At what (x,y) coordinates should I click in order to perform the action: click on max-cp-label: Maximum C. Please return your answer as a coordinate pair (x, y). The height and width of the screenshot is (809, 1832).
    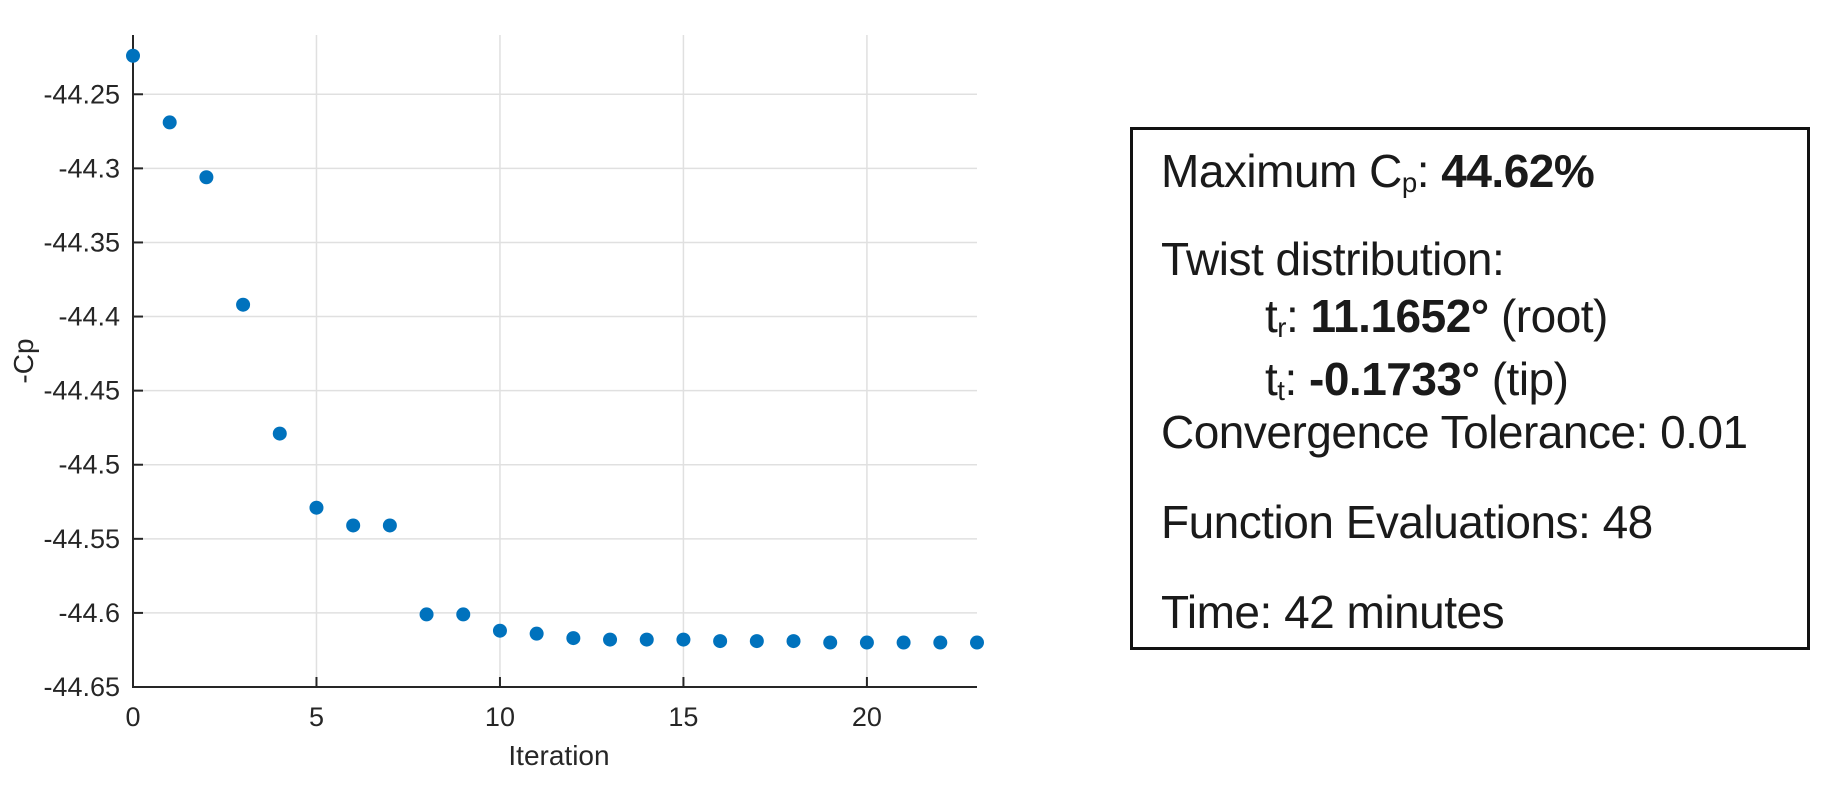
    Looking at the image, I should click on (1281, 171).